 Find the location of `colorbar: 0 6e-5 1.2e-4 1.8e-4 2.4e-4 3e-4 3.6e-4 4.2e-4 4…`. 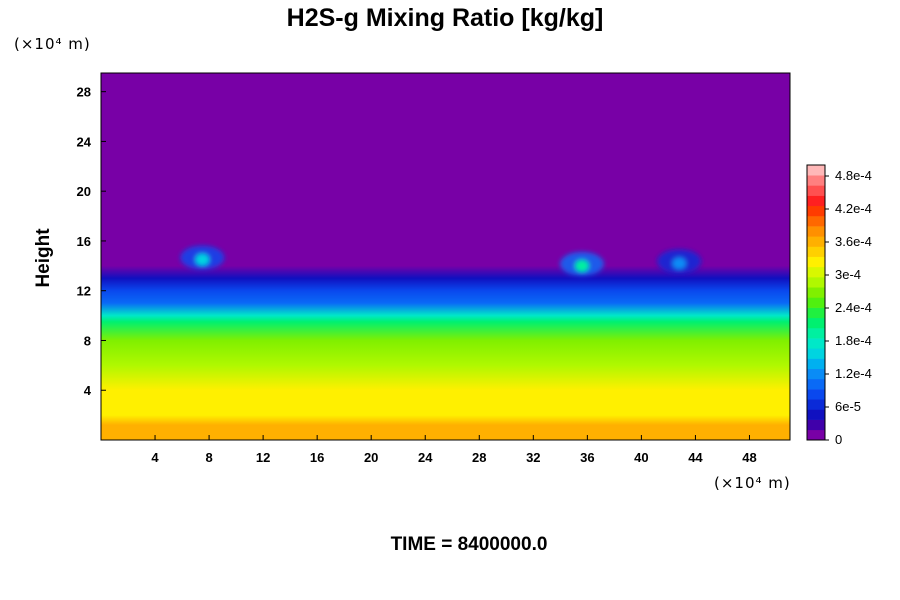

colorbar: 0 6e-5 1.2e-4 1.8e-4 2.4e-4 3e-4 3.6e-4 4.2e-4 4… is located at coordinates (839, 305).